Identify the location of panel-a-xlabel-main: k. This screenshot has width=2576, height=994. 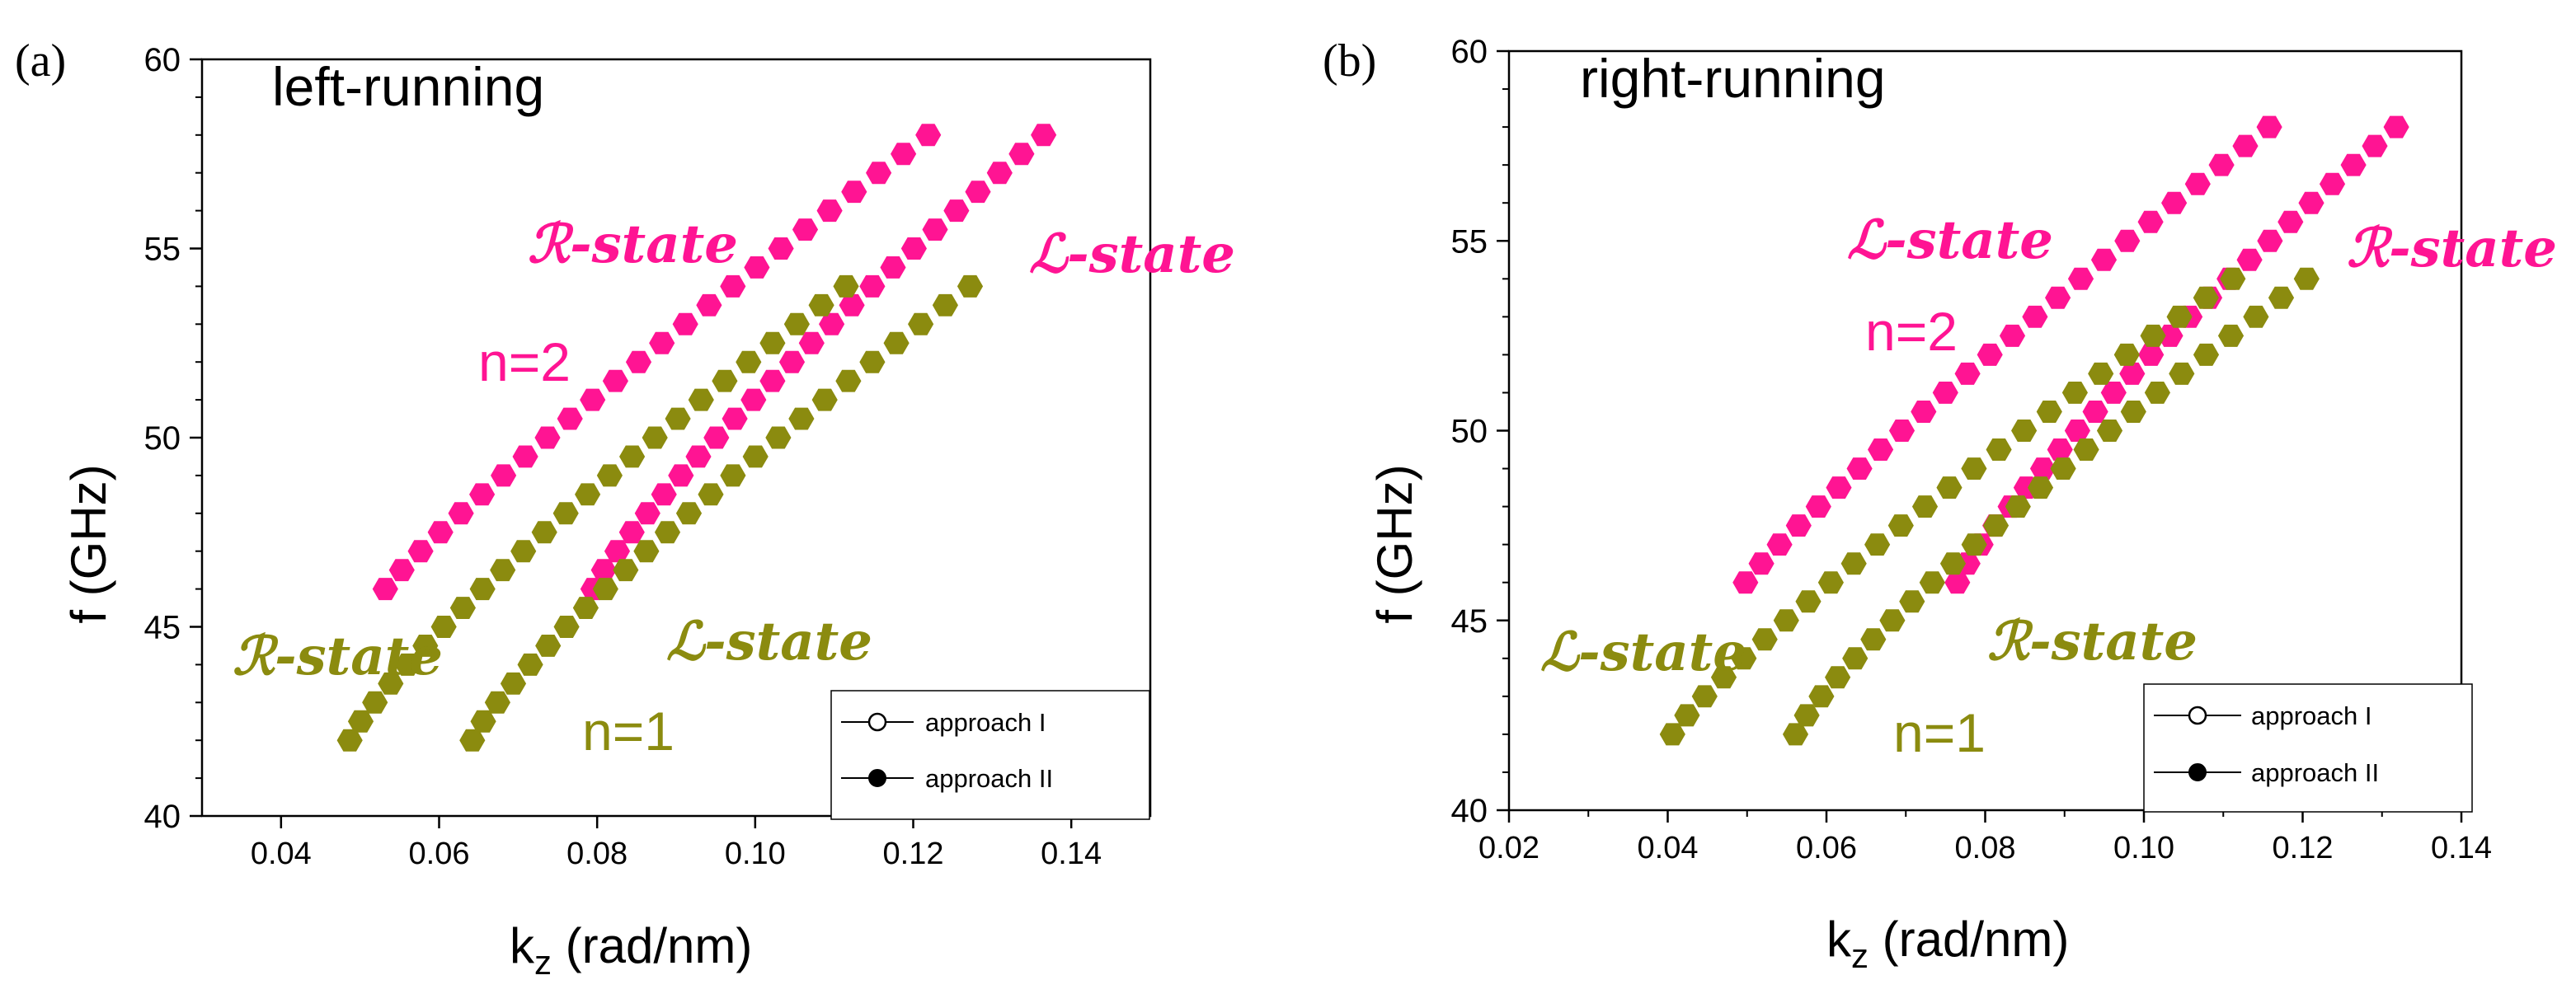
(522, 946).